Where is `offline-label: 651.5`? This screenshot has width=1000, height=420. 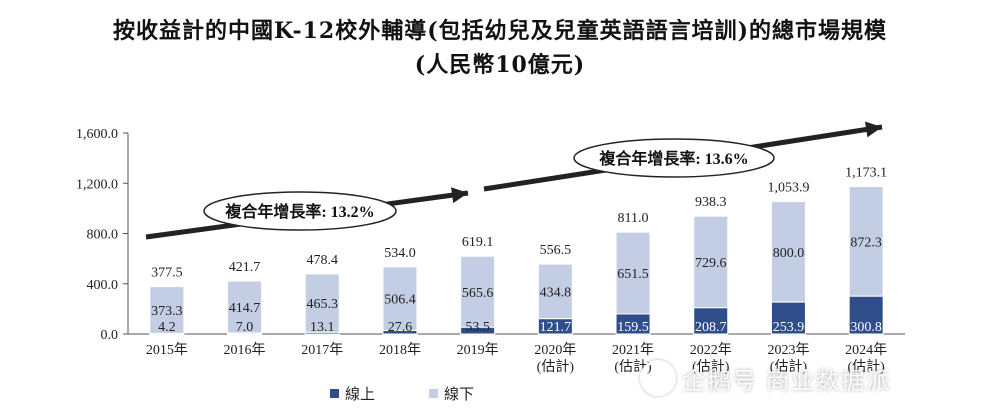 offline-label: 651.5 is located at coordinates (633, 274).